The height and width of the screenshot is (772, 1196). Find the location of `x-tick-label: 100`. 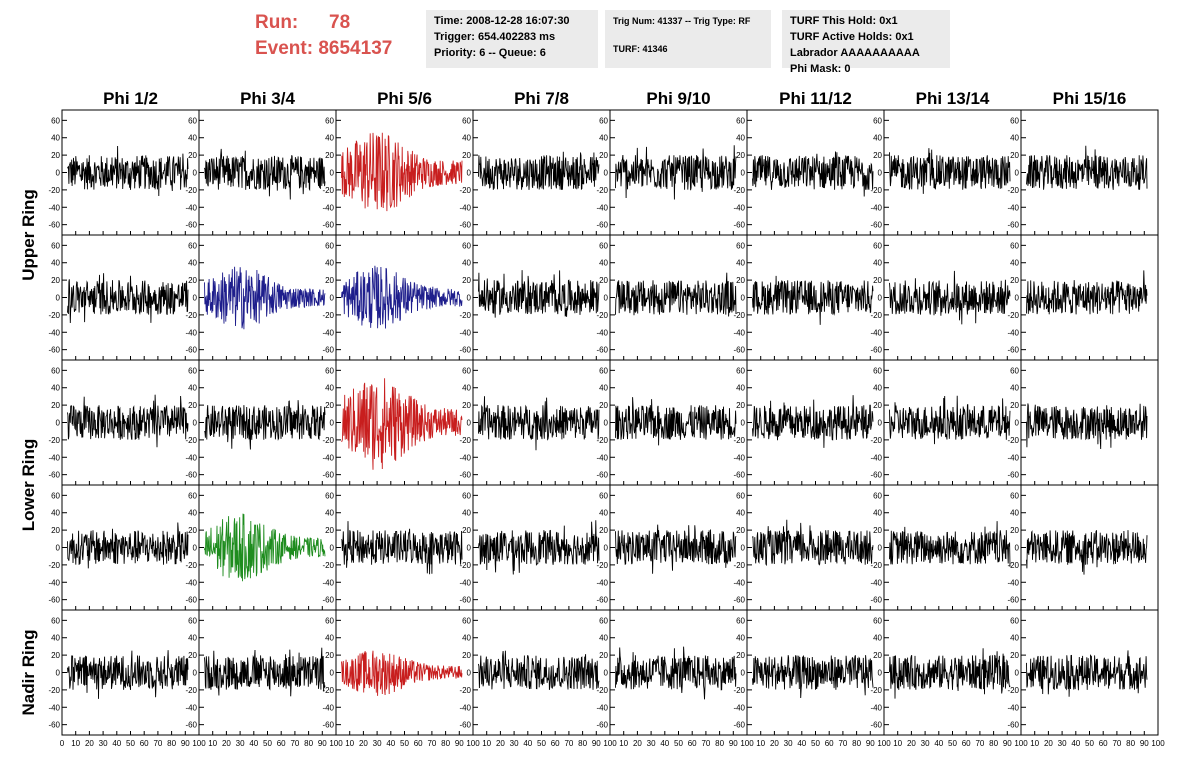

x-tick-label: 100 is located at coordinates (1021, 743).